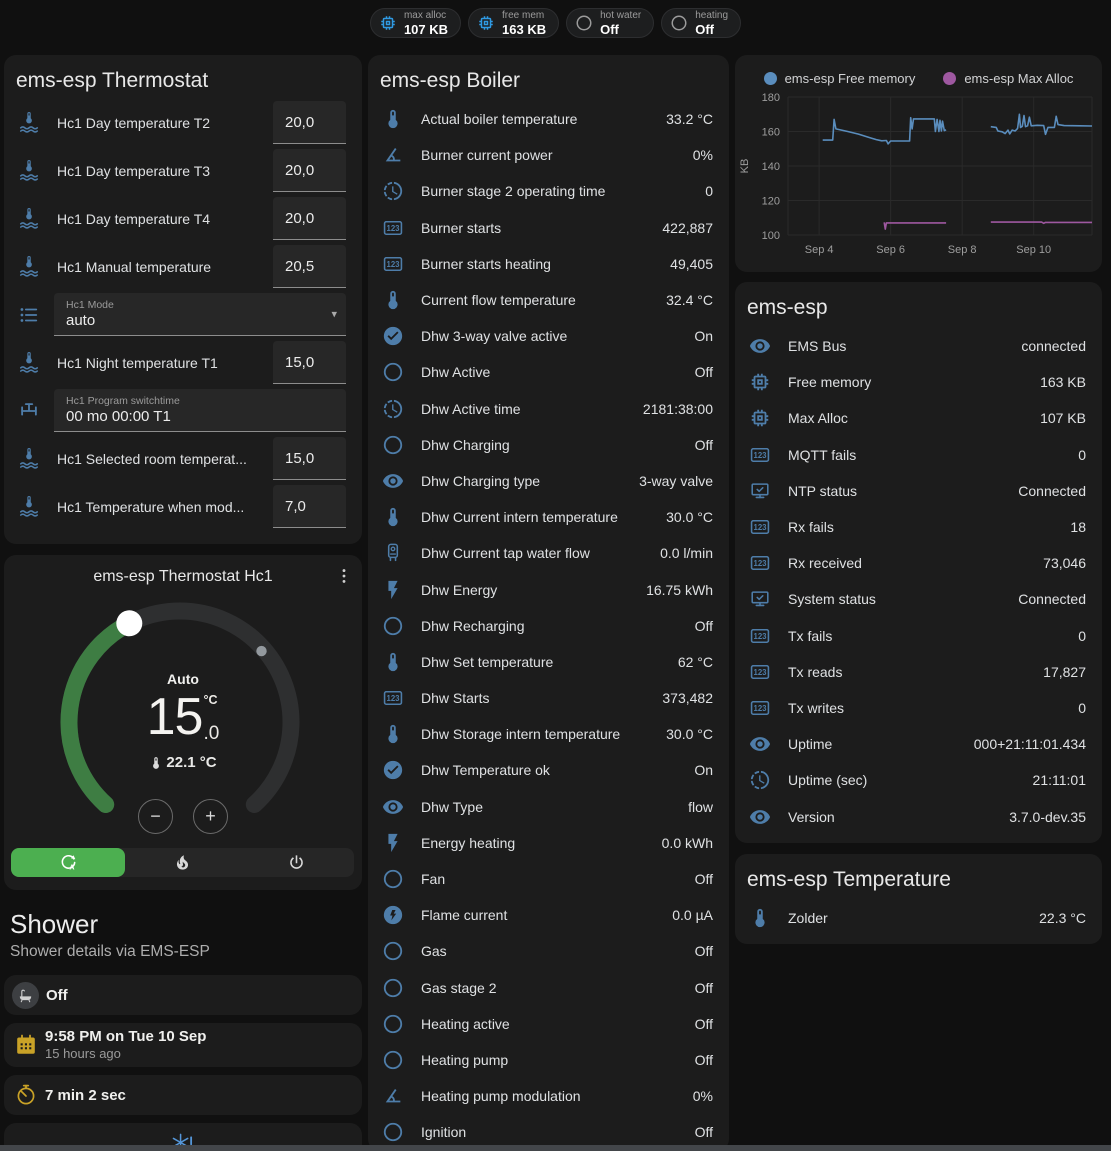 The width and height of the screenshot is (1111, 1151). What do you see at coordinates (200, 410) in the screenshot?
I see `text-input: Hc1 Program switchtime 00 mo 00:00 T1` at bounding box center [200, 410].